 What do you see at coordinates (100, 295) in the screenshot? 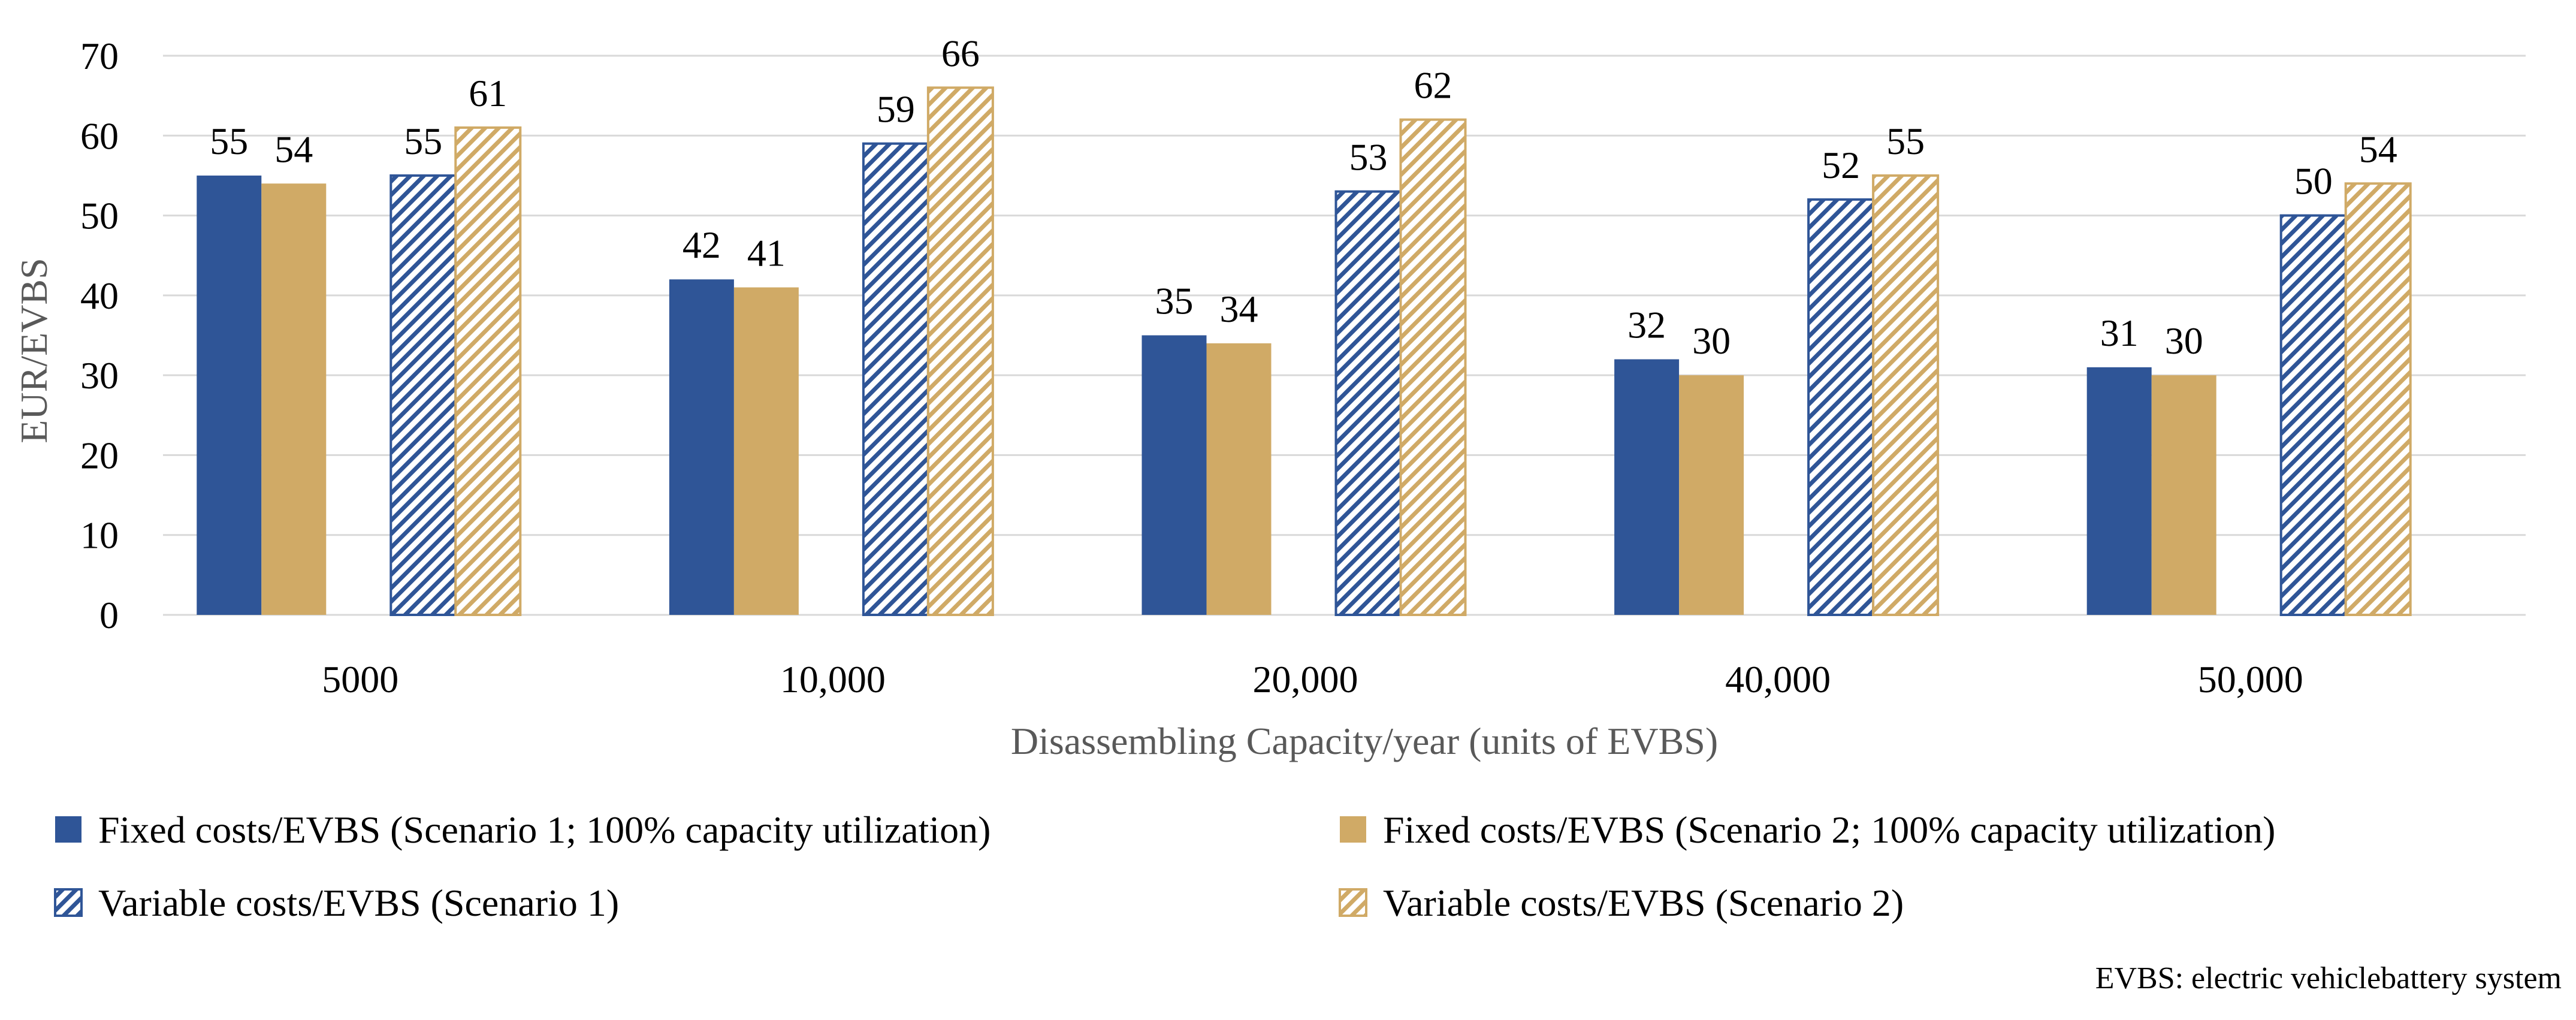
I see `y-tick-label: 40` at bounding box center [100, 295].